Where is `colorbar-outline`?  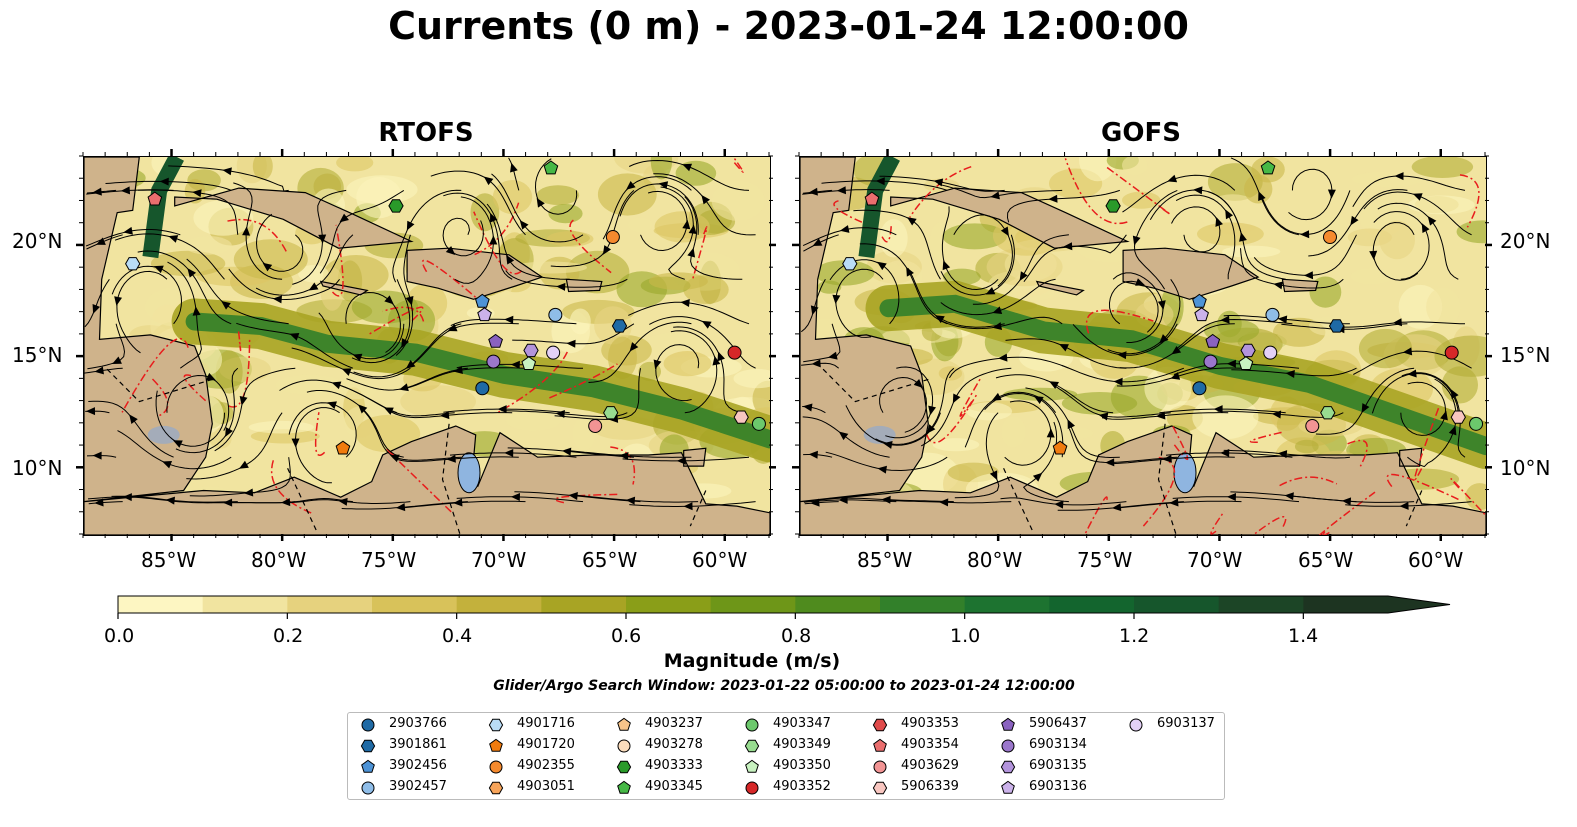
colorbar-outline is located at coordinates (784, 604).